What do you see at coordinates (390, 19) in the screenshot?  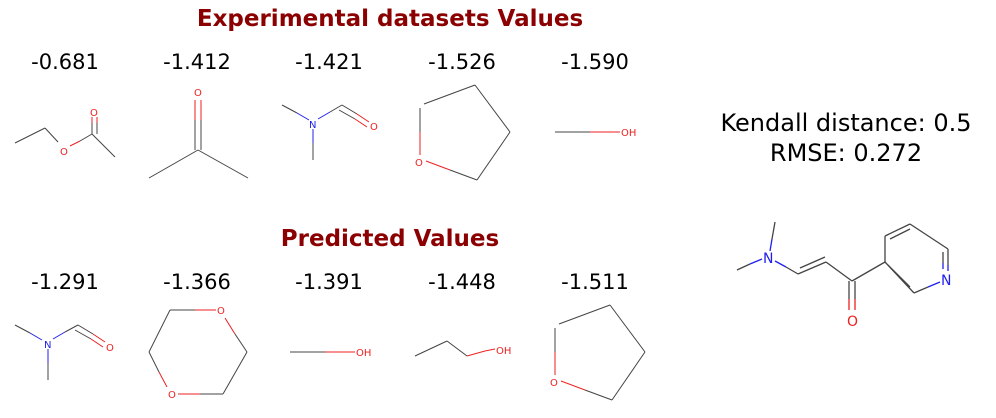 I see `experimental-title: Experimental datasets Values` at bounding box center [390, 19].